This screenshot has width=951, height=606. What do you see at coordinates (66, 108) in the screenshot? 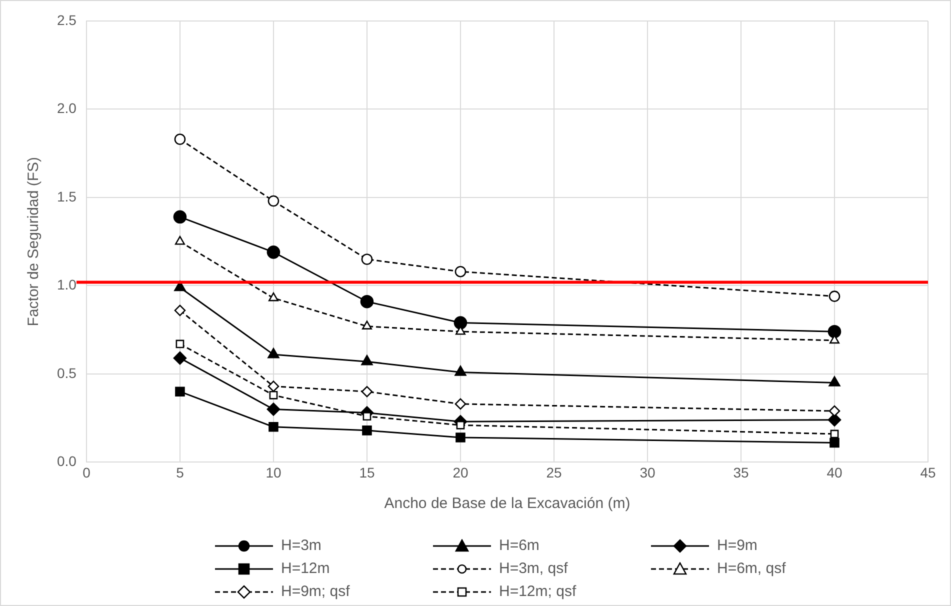
I see `y-tick-label: 2.0` at bounding box center [66, 108].